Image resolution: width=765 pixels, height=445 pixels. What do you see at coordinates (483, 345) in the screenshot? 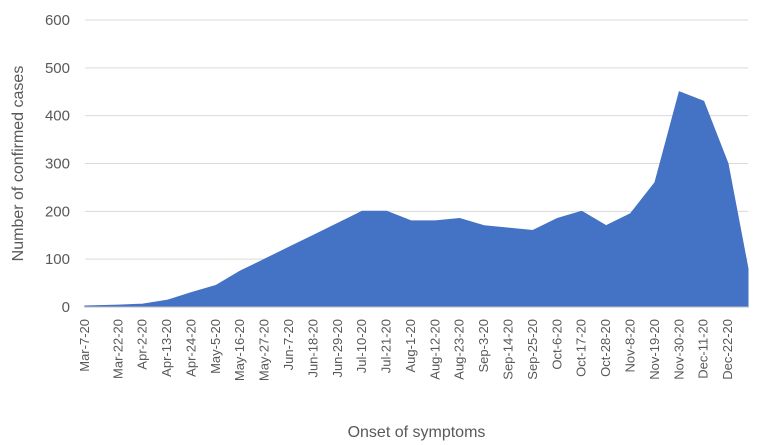
I see `x-tick-label: Sep-3-20` at bounding box center [483, 345].